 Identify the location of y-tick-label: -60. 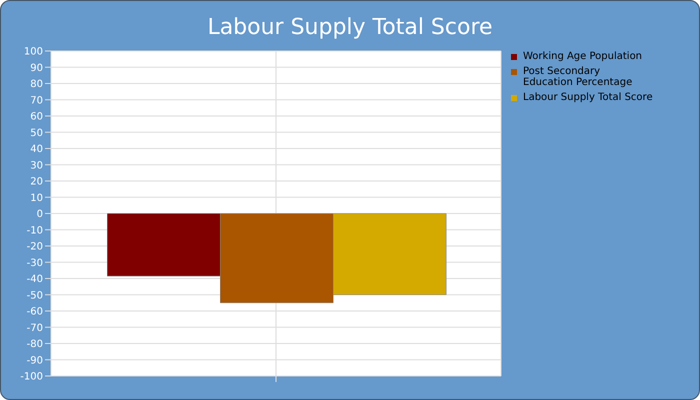
(34, 312).